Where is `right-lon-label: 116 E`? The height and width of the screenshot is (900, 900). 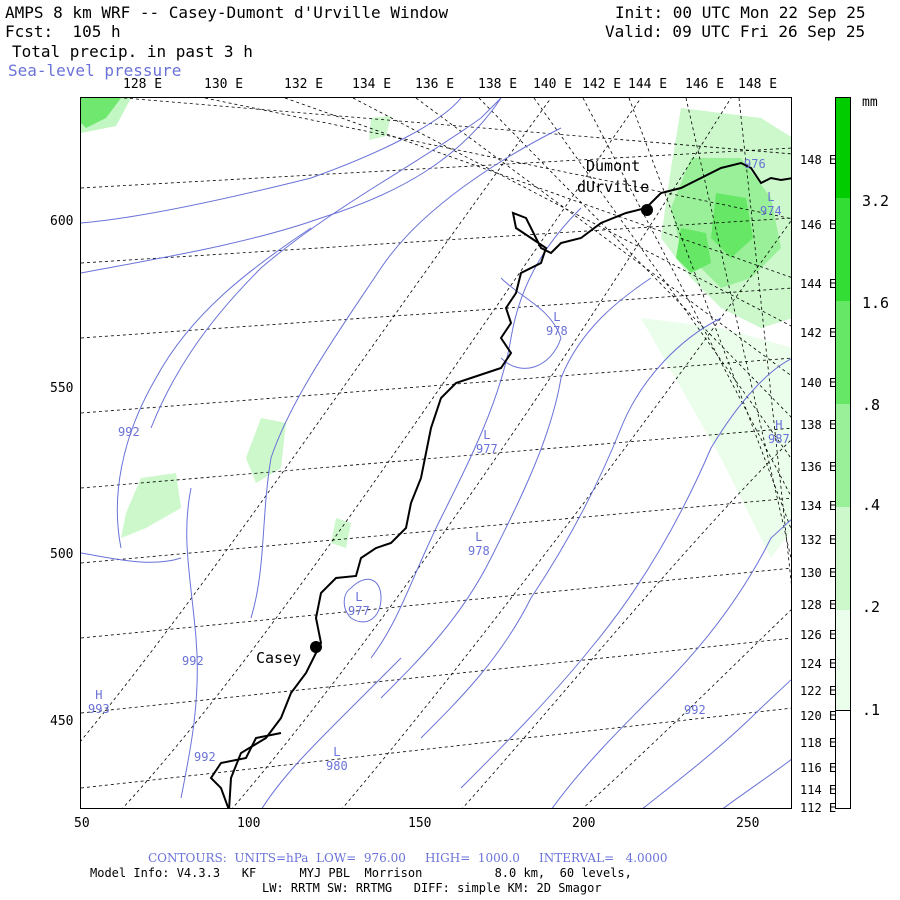 right-lon-label: 116 E is located at coordinates (818, 768).